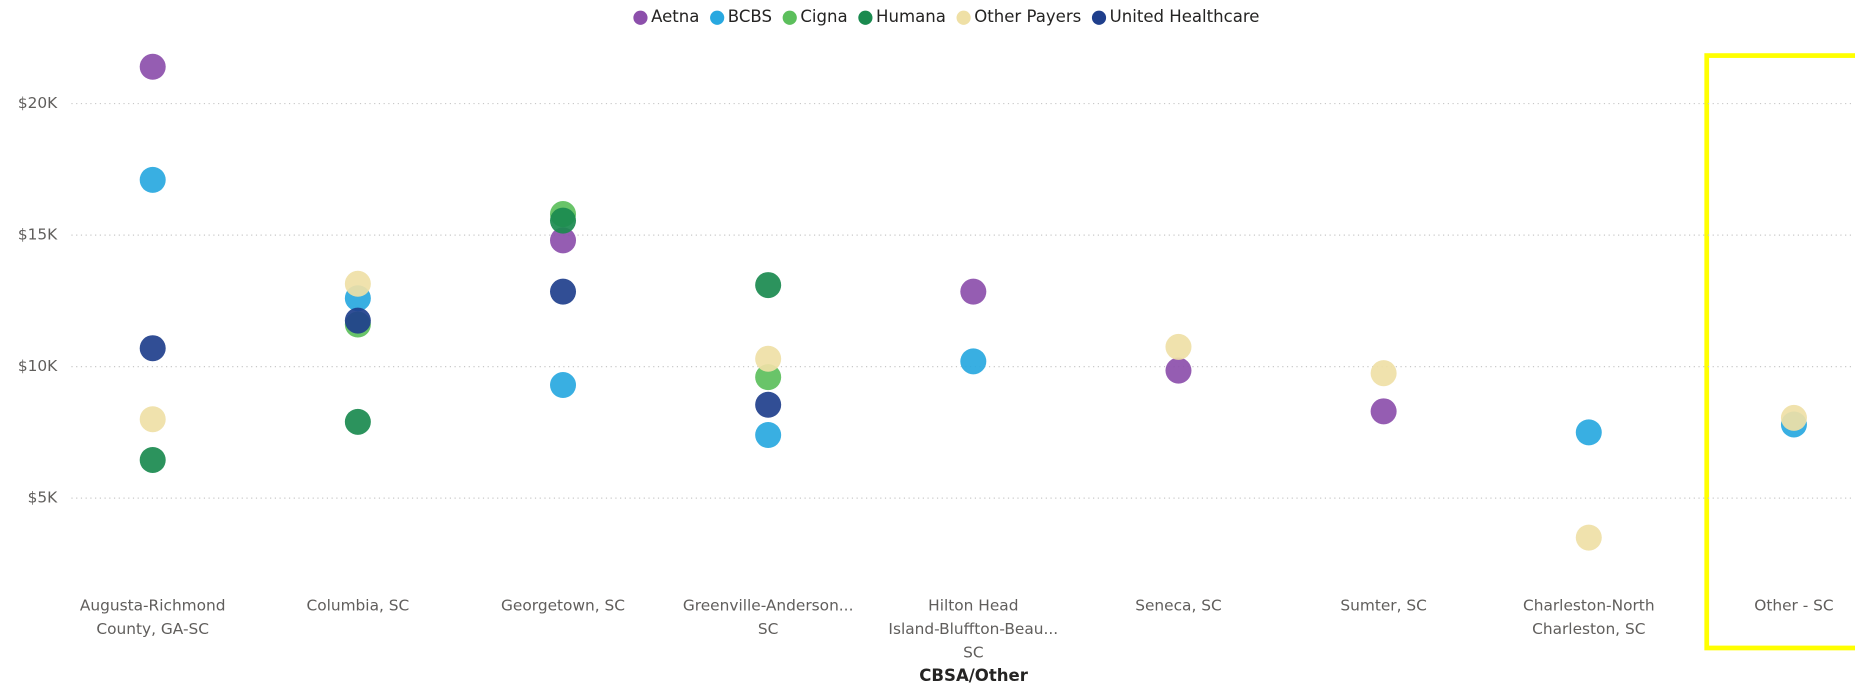 The image size is (1855, 687). I want to click on legend-label: Other Payers, so click(1027, 16).